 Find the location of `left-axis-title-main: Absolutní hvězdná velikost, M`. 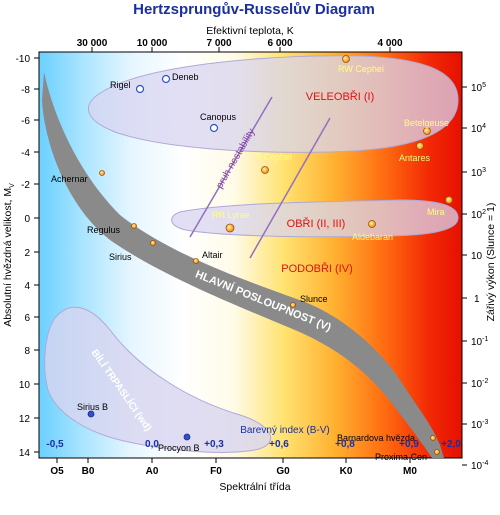

left-axis-title-main: Absolutní hvězdná velikost, M is located at coordinates (8, 257).